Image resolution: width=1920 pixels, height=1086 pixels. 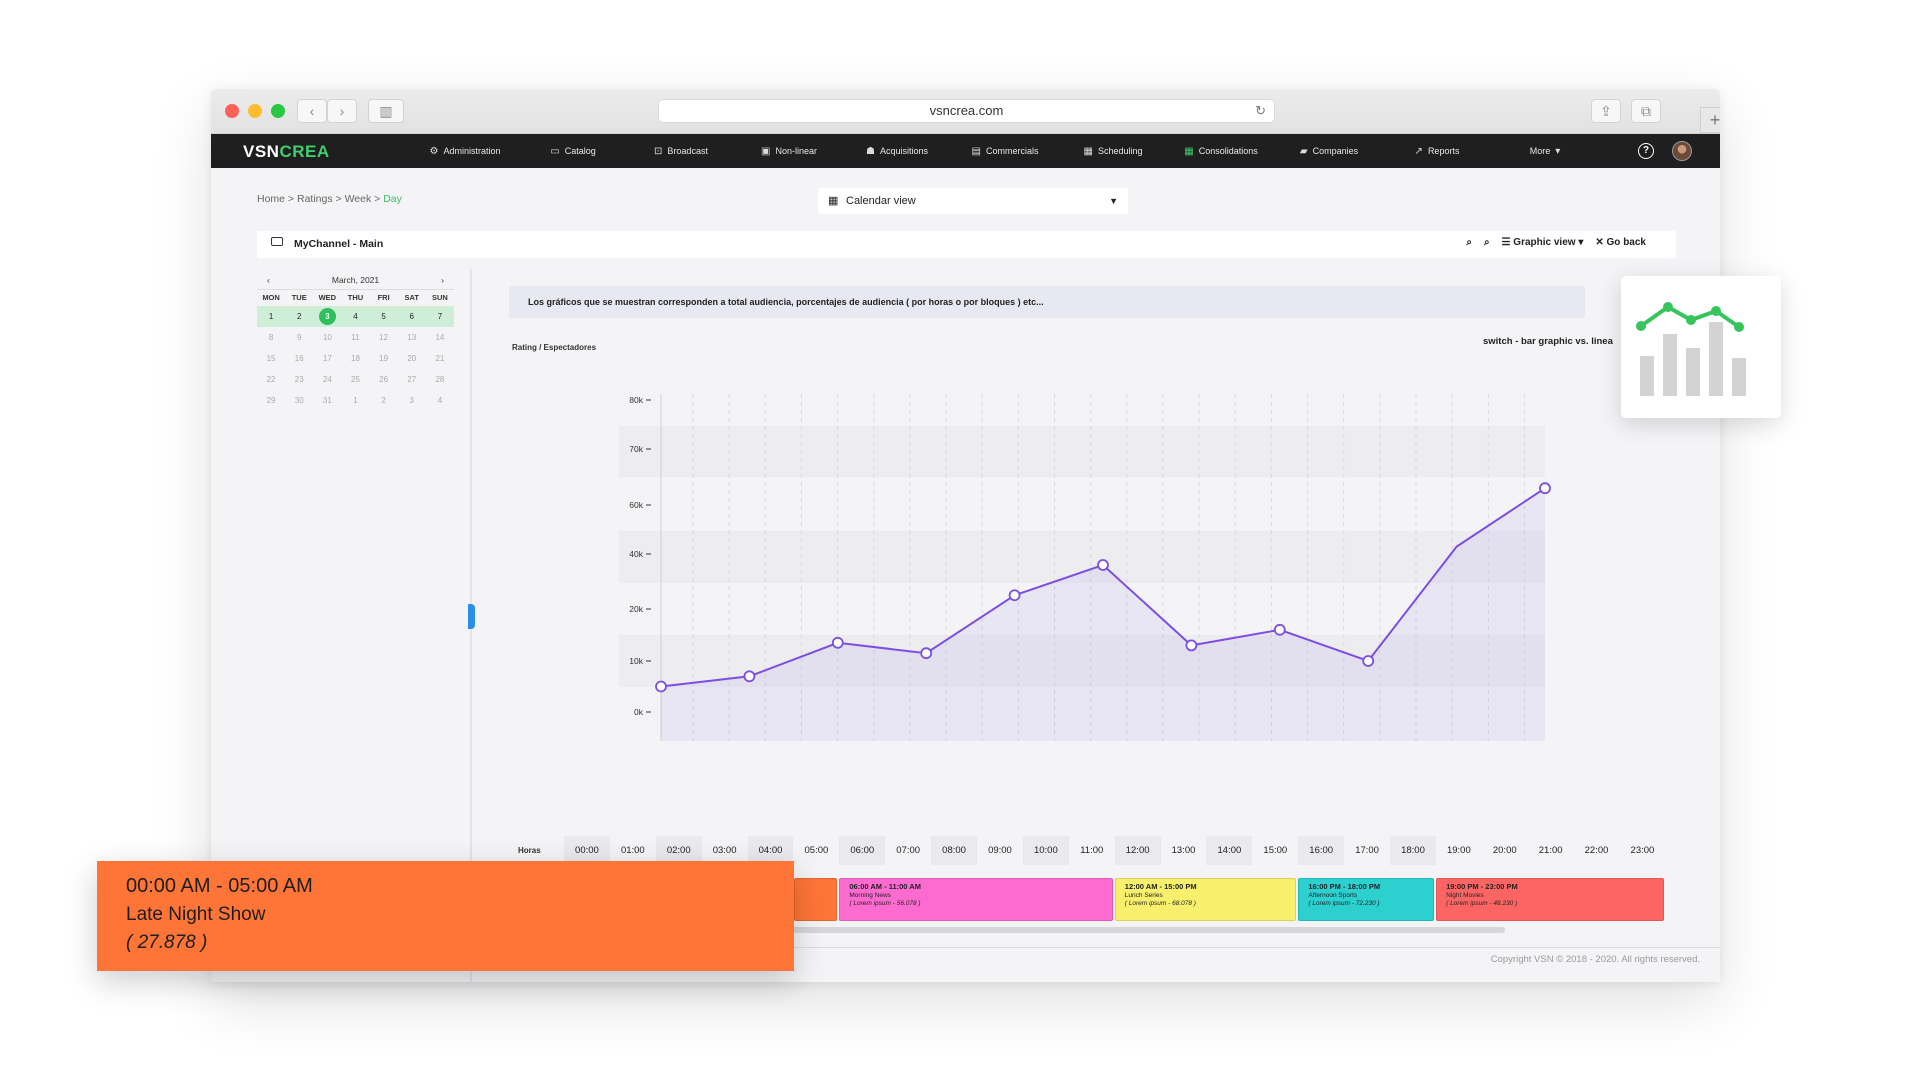 What do you see at coordinates (271, 400) in the screenshot?
I see `calendar-day: 29` at bounding box center [271, 400].